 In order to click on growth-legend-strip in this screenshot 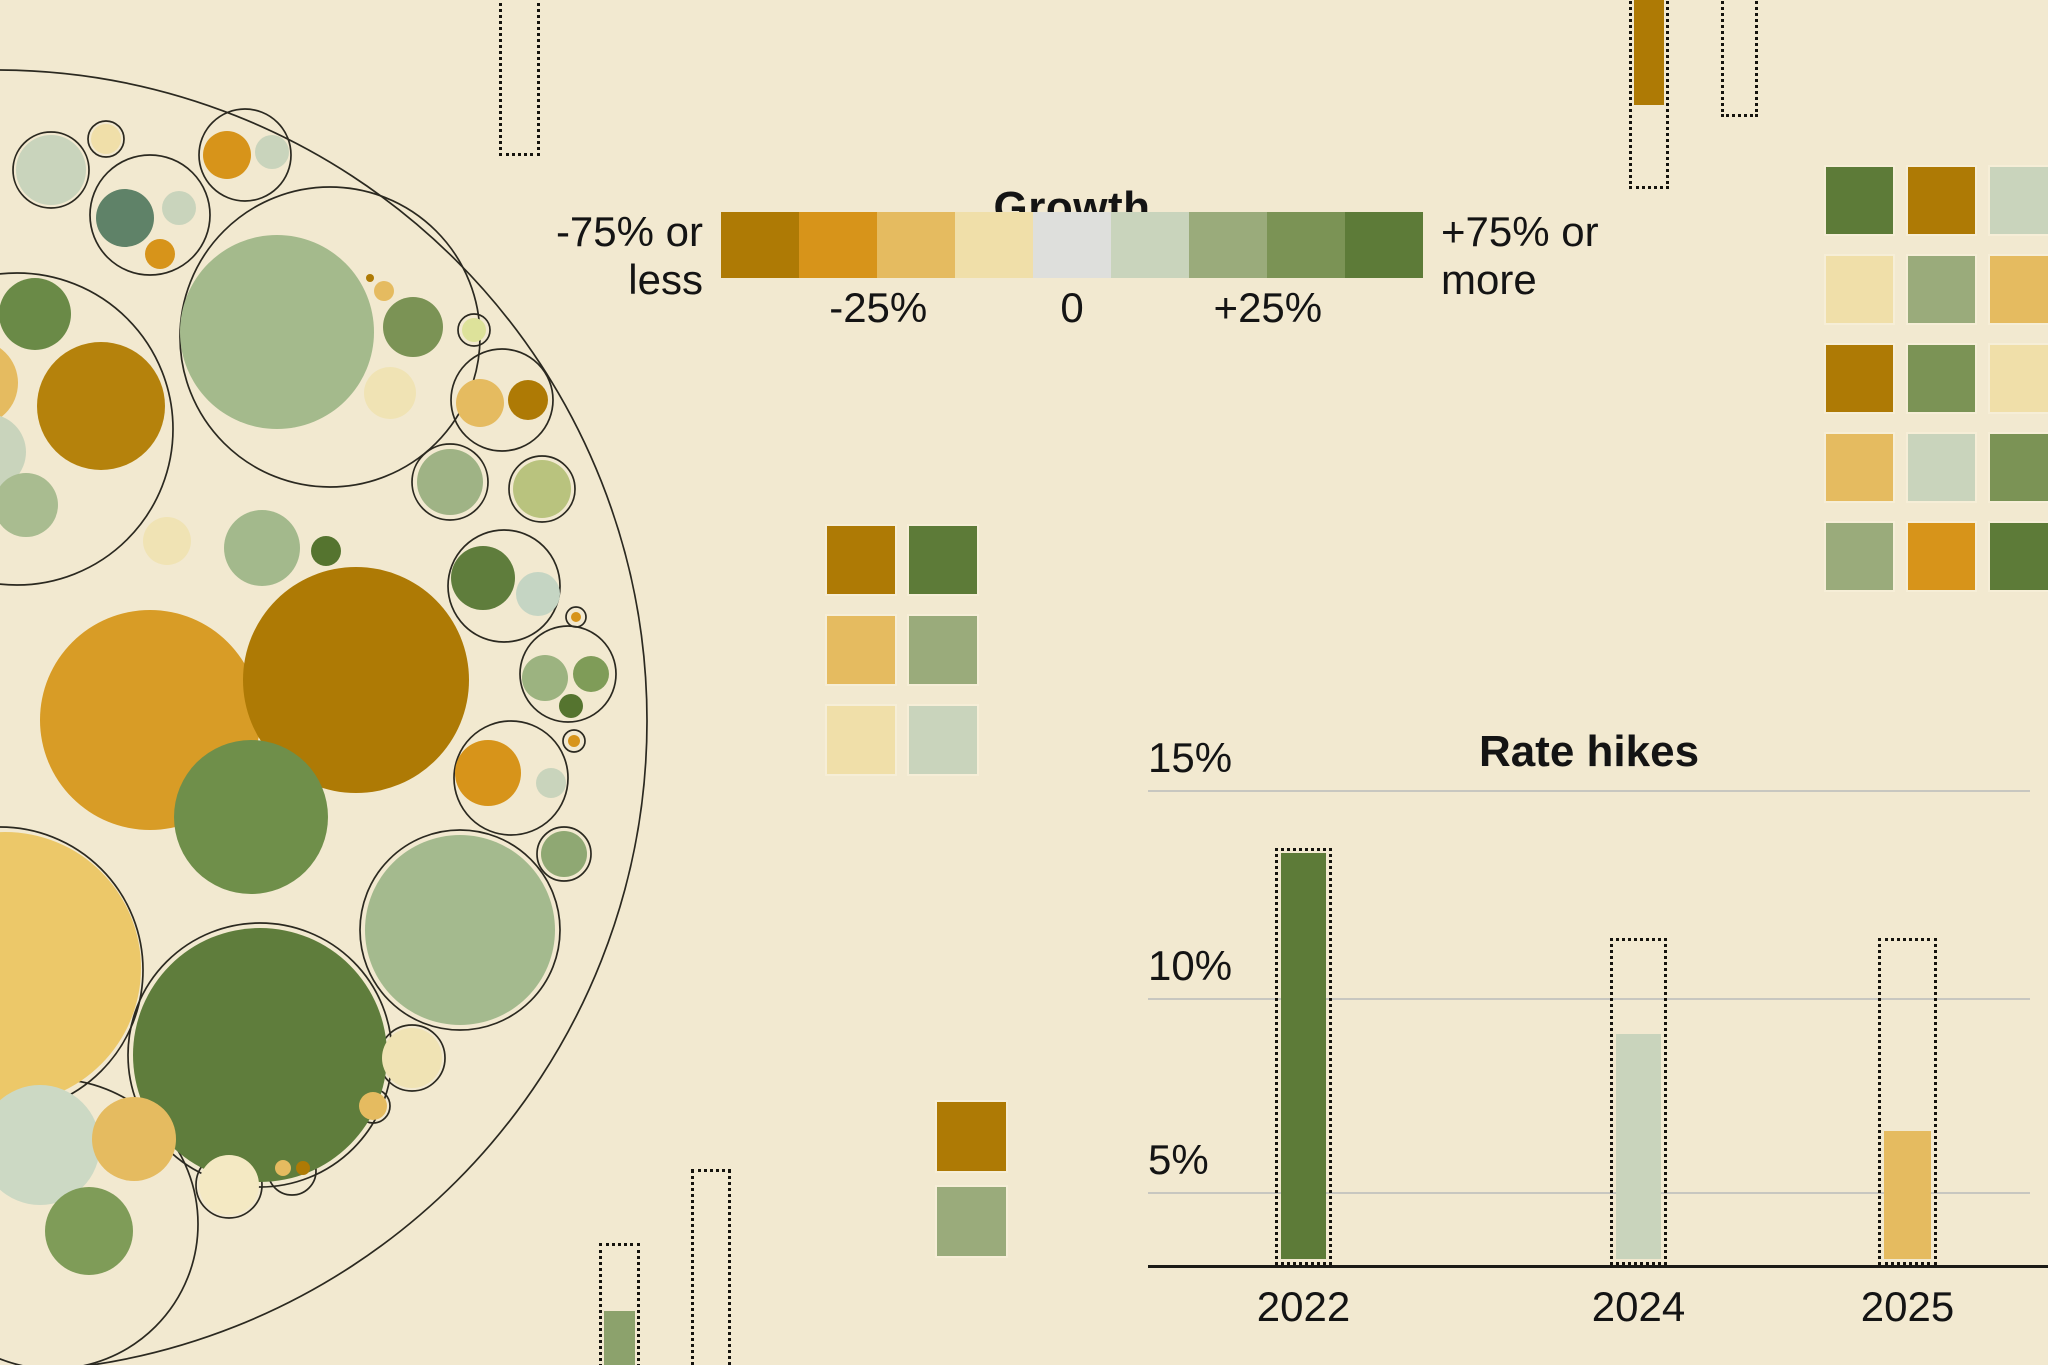, I will do `click(1072, 245)`.